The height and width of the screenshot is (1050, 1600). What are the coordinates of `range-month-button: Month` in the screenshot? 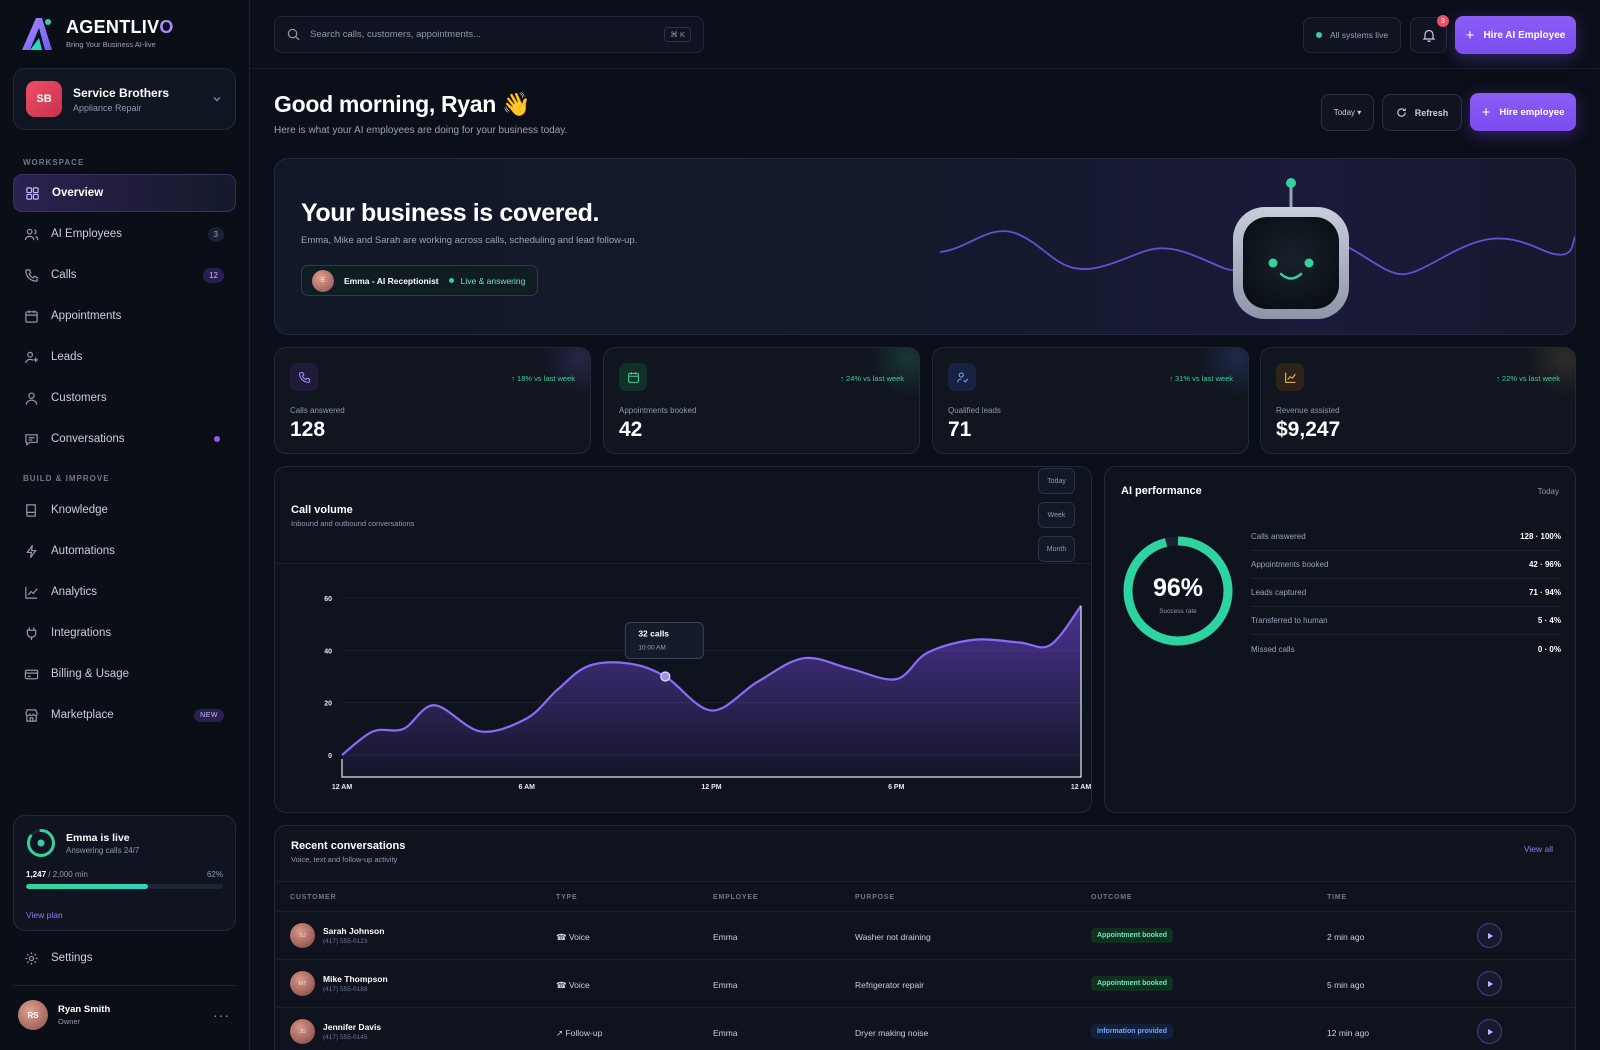 It's located at (1056, 549).